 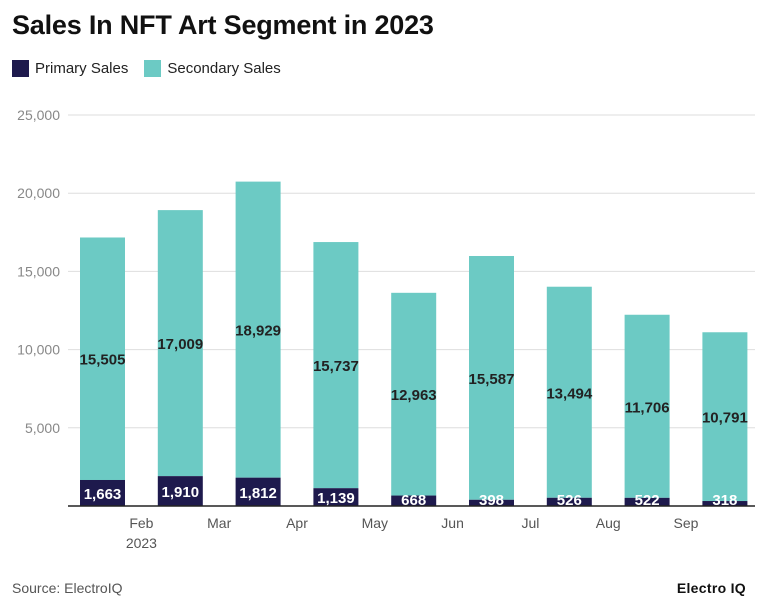 I want to click on x-tick-label: Aug, so click(x=608, y=523).